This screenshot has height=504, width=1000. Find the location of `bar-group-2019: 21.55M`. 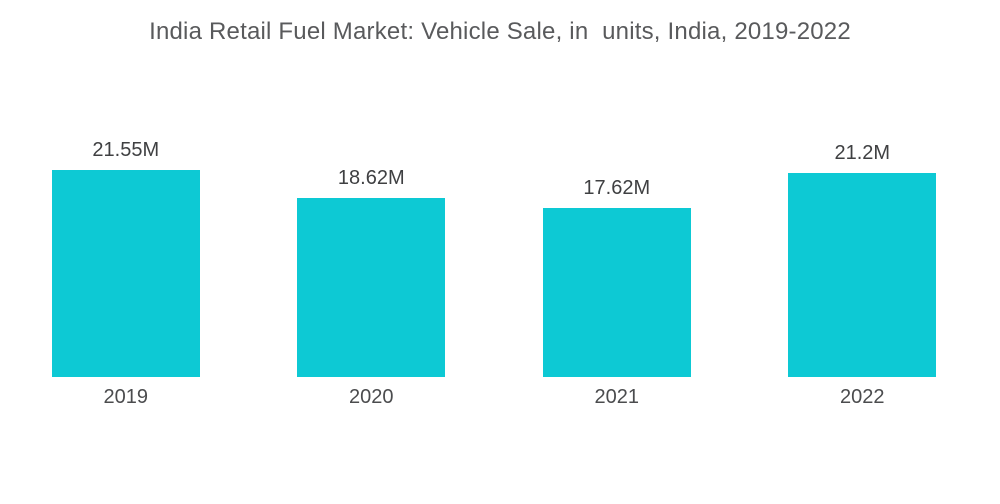

bar-group-2019: 21.55M is located at coordinates (126, 258).